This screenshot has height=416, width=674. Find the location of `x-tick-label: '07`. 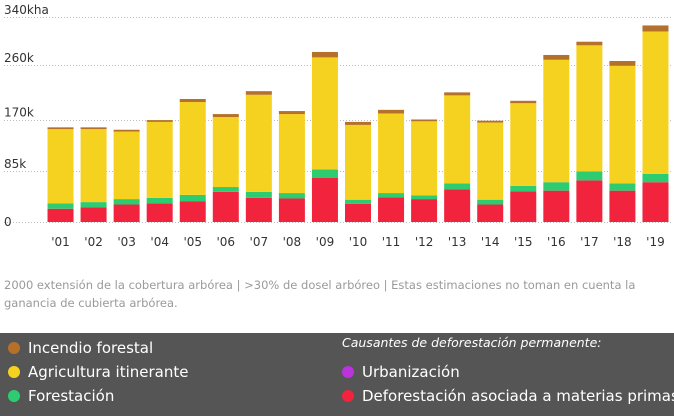

x-tick-label: '07 is located at coordinates (259, 242).